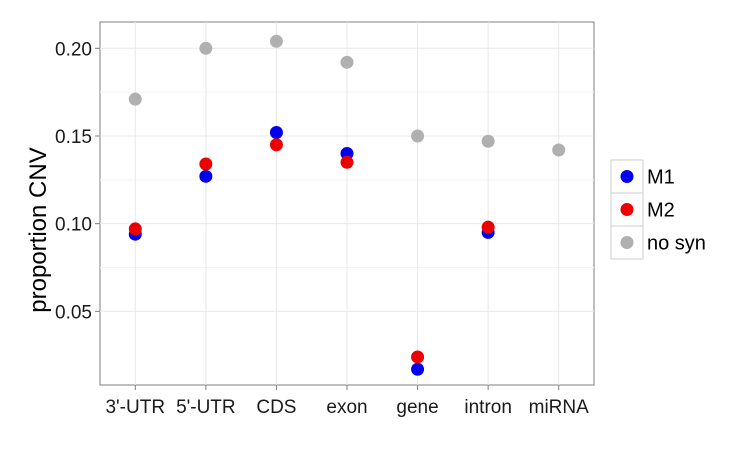 Image resolution: width=749 pixels, height=461 pixels. What do you see at coordinates (661, 178) in the screenshot?
I see `legend-label: M1` at bounding box center [661, 178].